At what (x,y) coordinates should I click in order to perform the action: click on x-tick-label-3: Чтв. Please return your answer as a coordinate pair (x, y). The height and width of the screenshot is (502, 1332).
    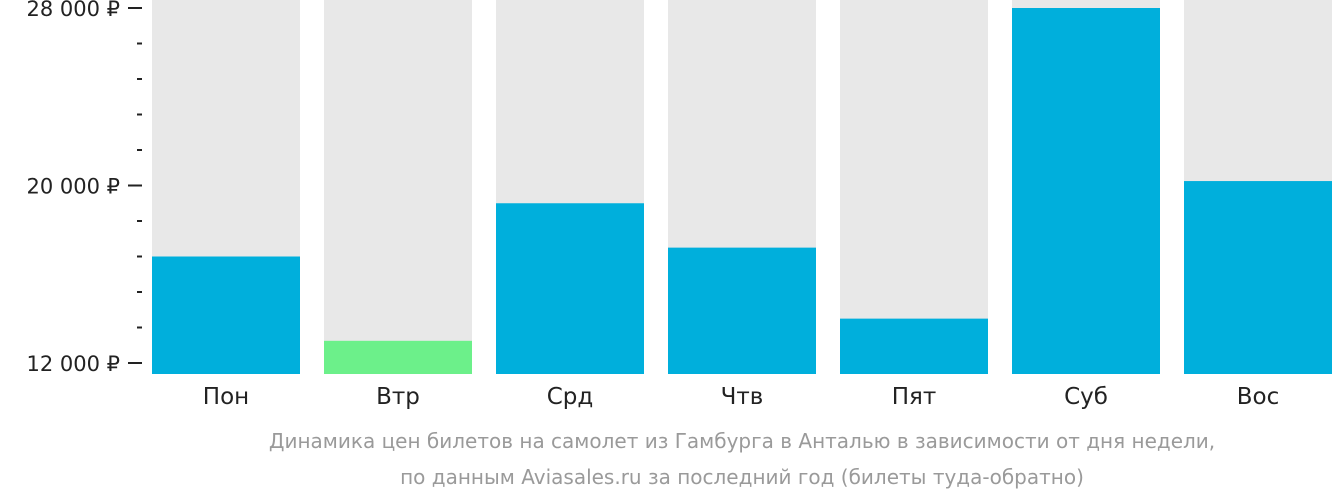
    Looking at the image, I should click on (742, 397).